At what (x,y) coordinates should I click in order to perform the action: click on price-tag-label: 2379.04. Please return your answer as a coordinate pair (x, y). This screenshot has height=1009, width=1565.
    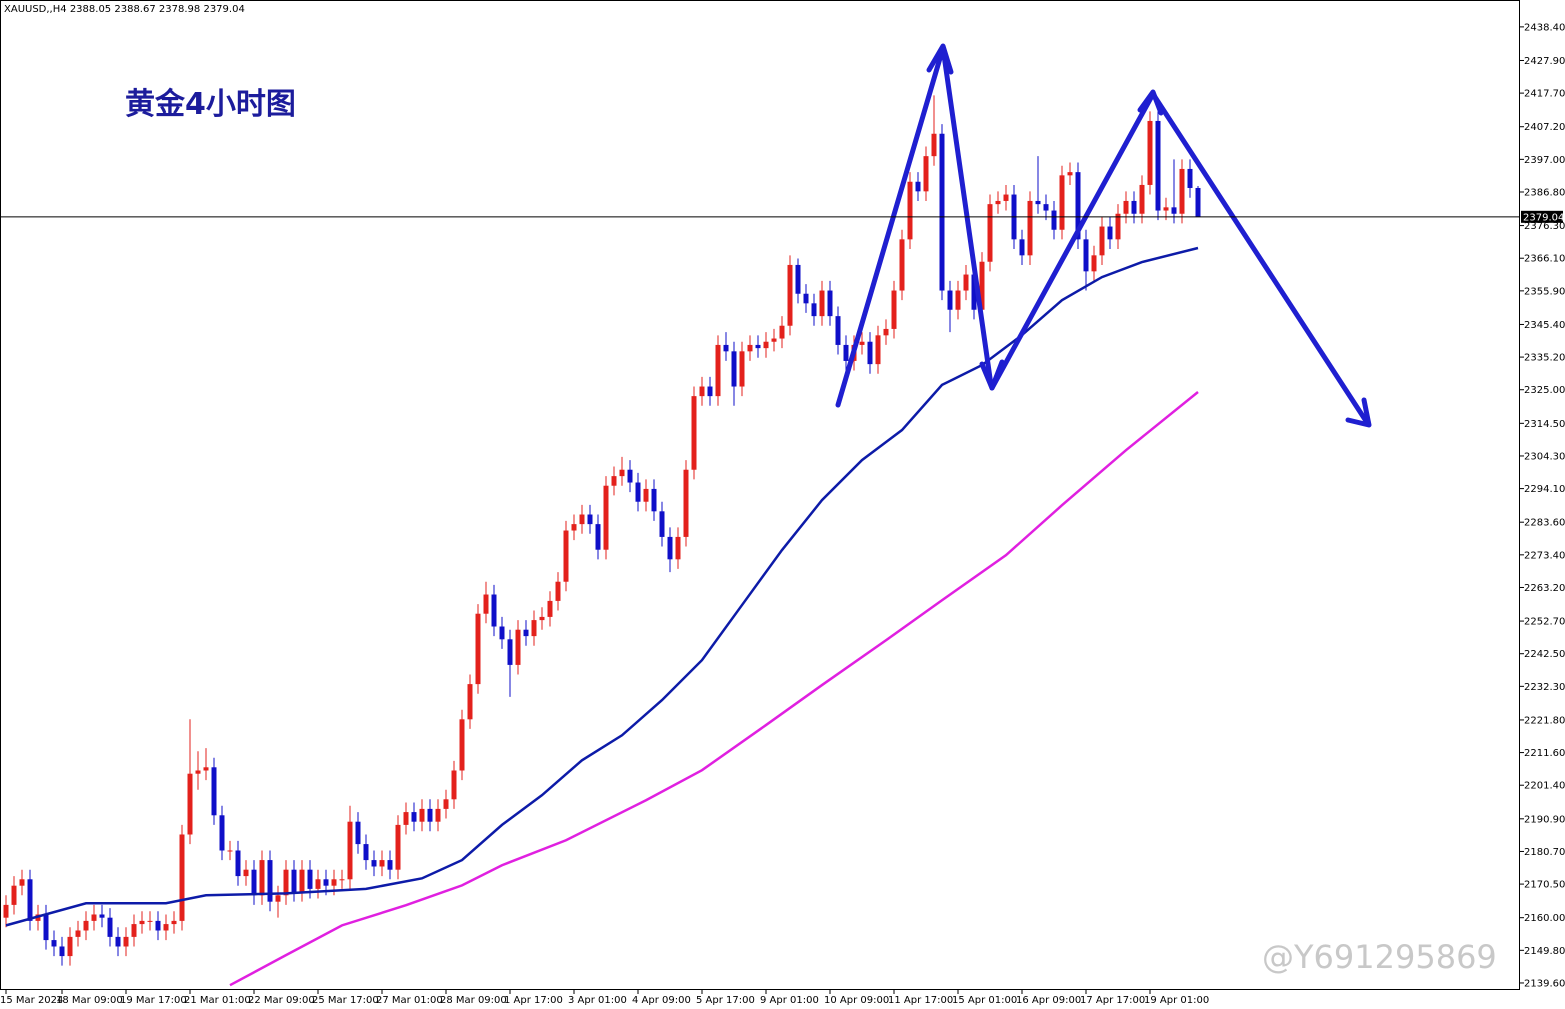
    Looking at the image, I should click on (1543, 217).